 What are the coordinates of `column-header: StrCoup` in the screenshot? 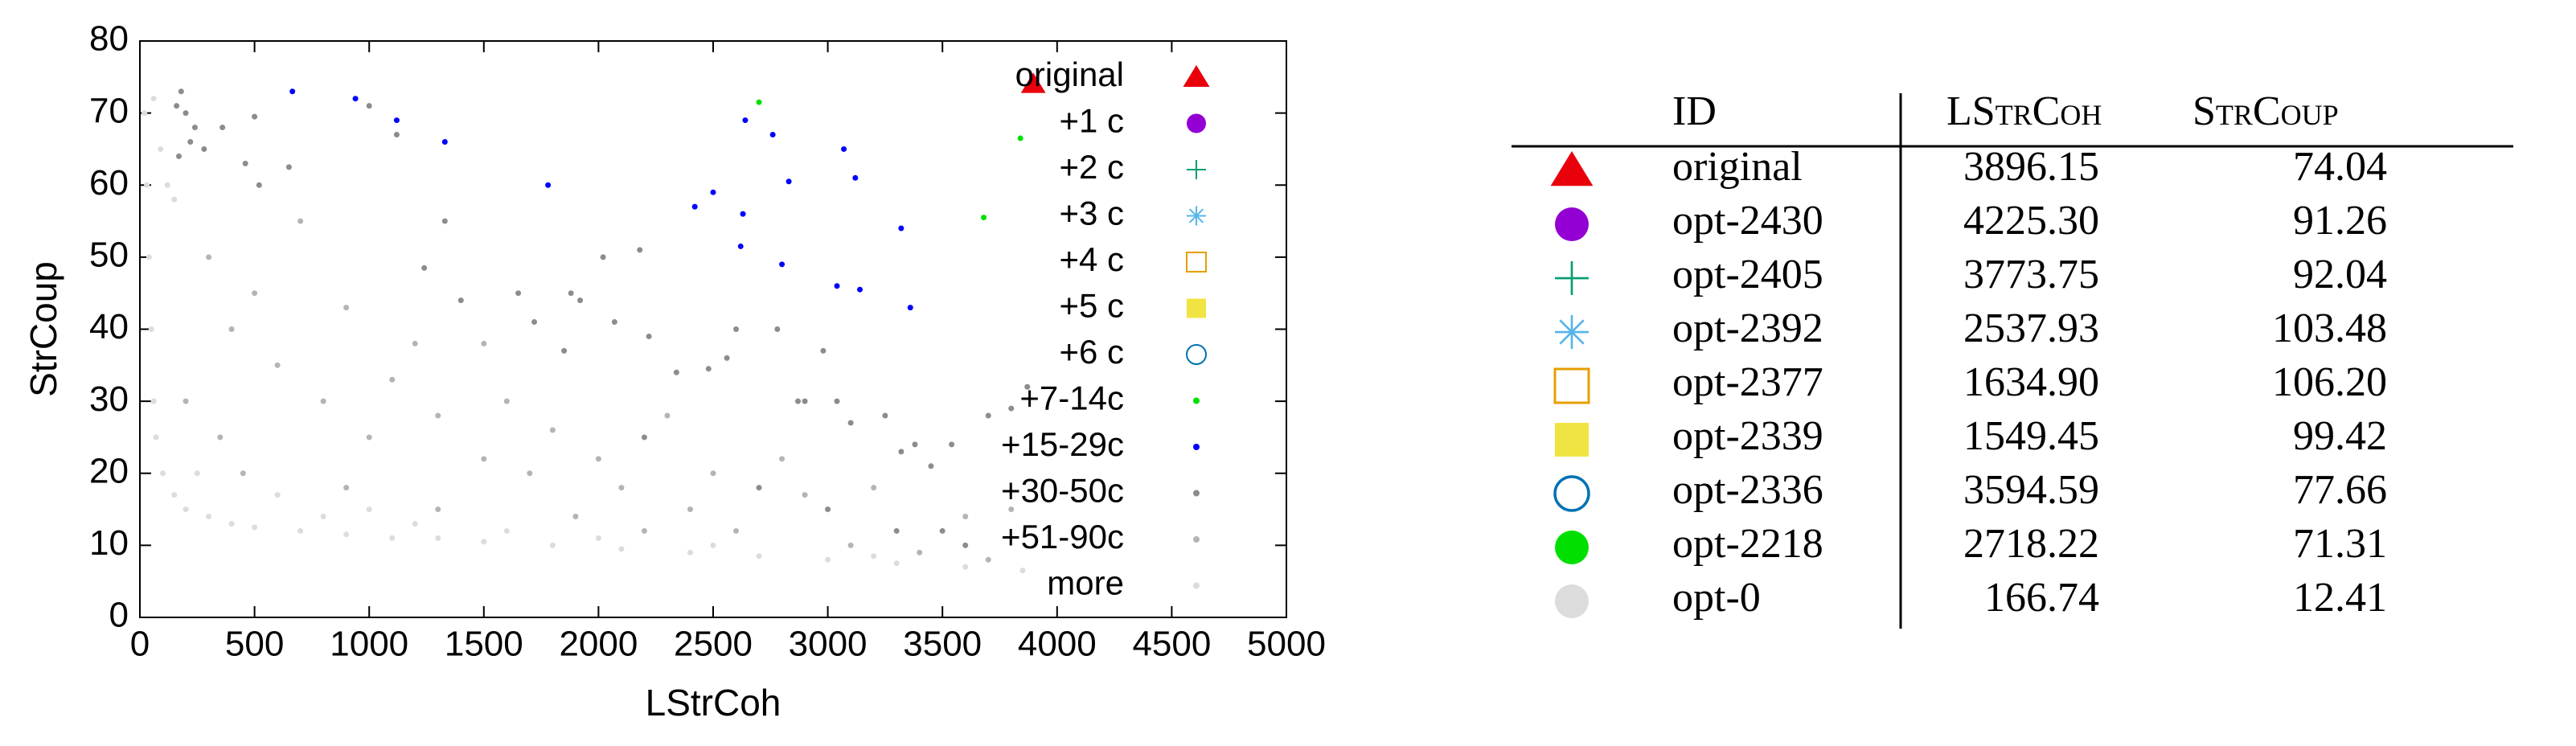 It's located at (2265, 111).